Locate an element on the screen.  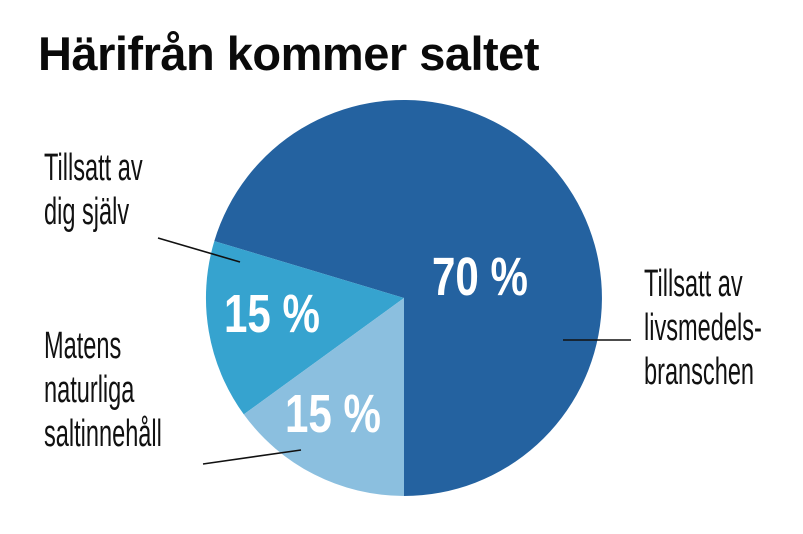
callout-line: naturliga is located at coordinates (89, 390).